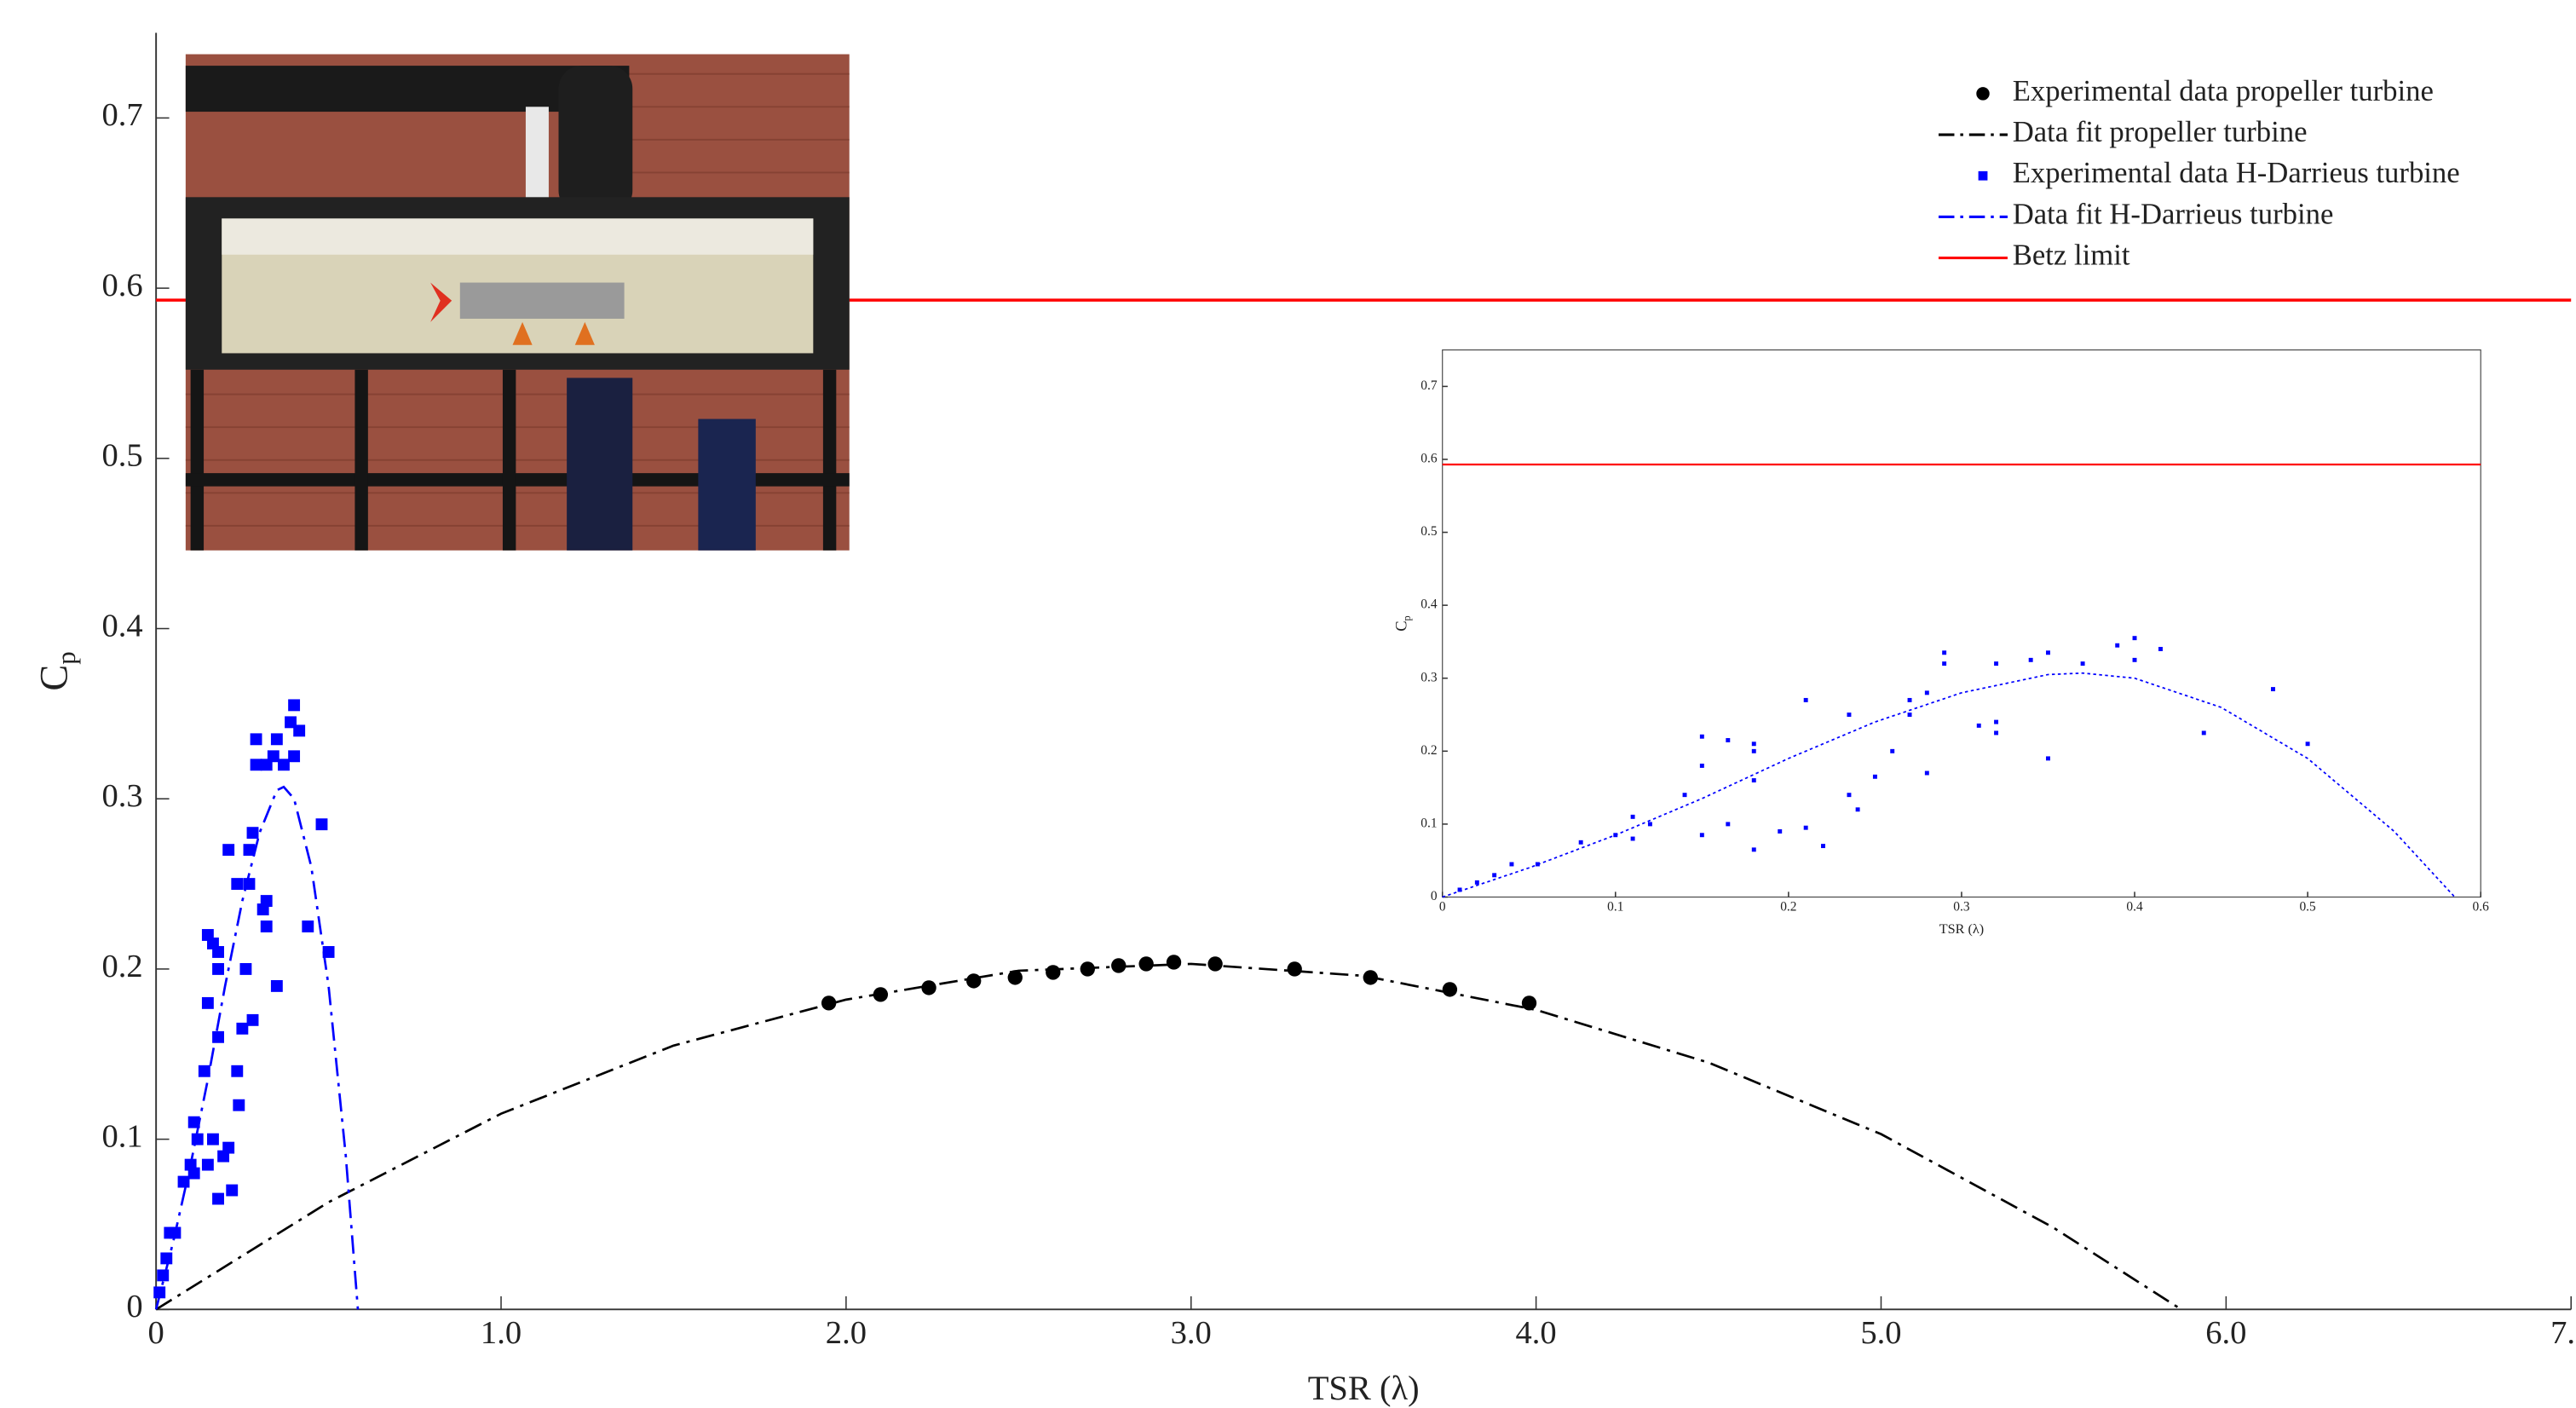  Describe the element at coordinates (537, 156) in the screenshot. I see `white-pipe` at that location.